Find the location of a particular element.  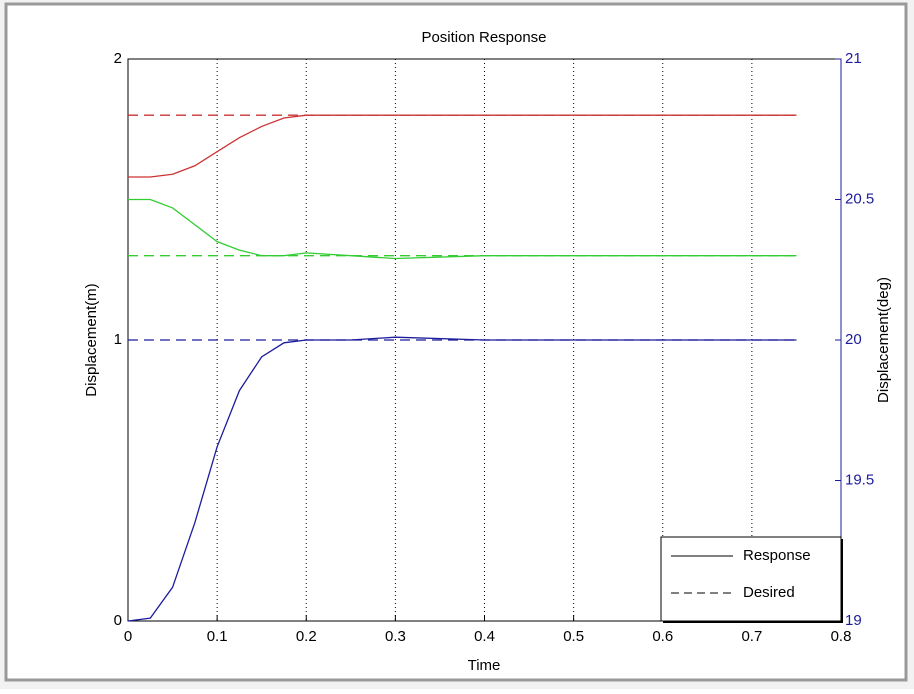

legend-label: Response is located at coordinates (777, 555).